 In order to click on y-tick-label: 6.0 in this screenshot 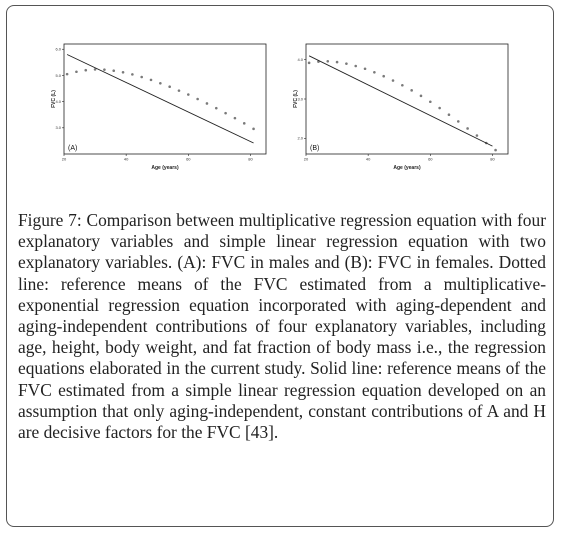, I will do `click(58, 49)`.